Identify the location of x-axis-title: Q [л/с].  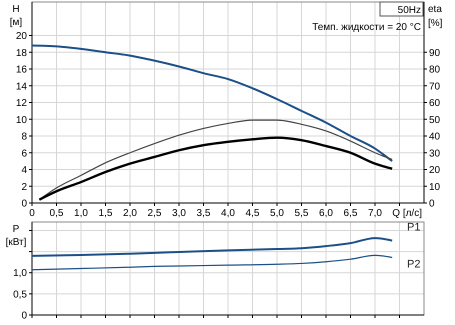
(407, 213).